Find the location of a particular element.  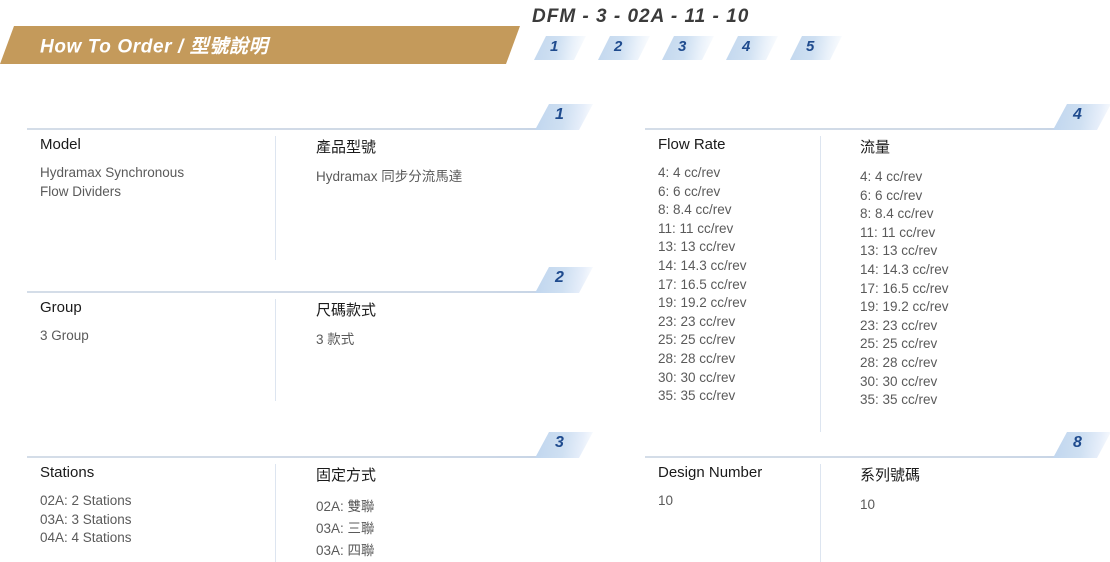

section-column-en: Group 3 Group is located at coordinates (151, 350).